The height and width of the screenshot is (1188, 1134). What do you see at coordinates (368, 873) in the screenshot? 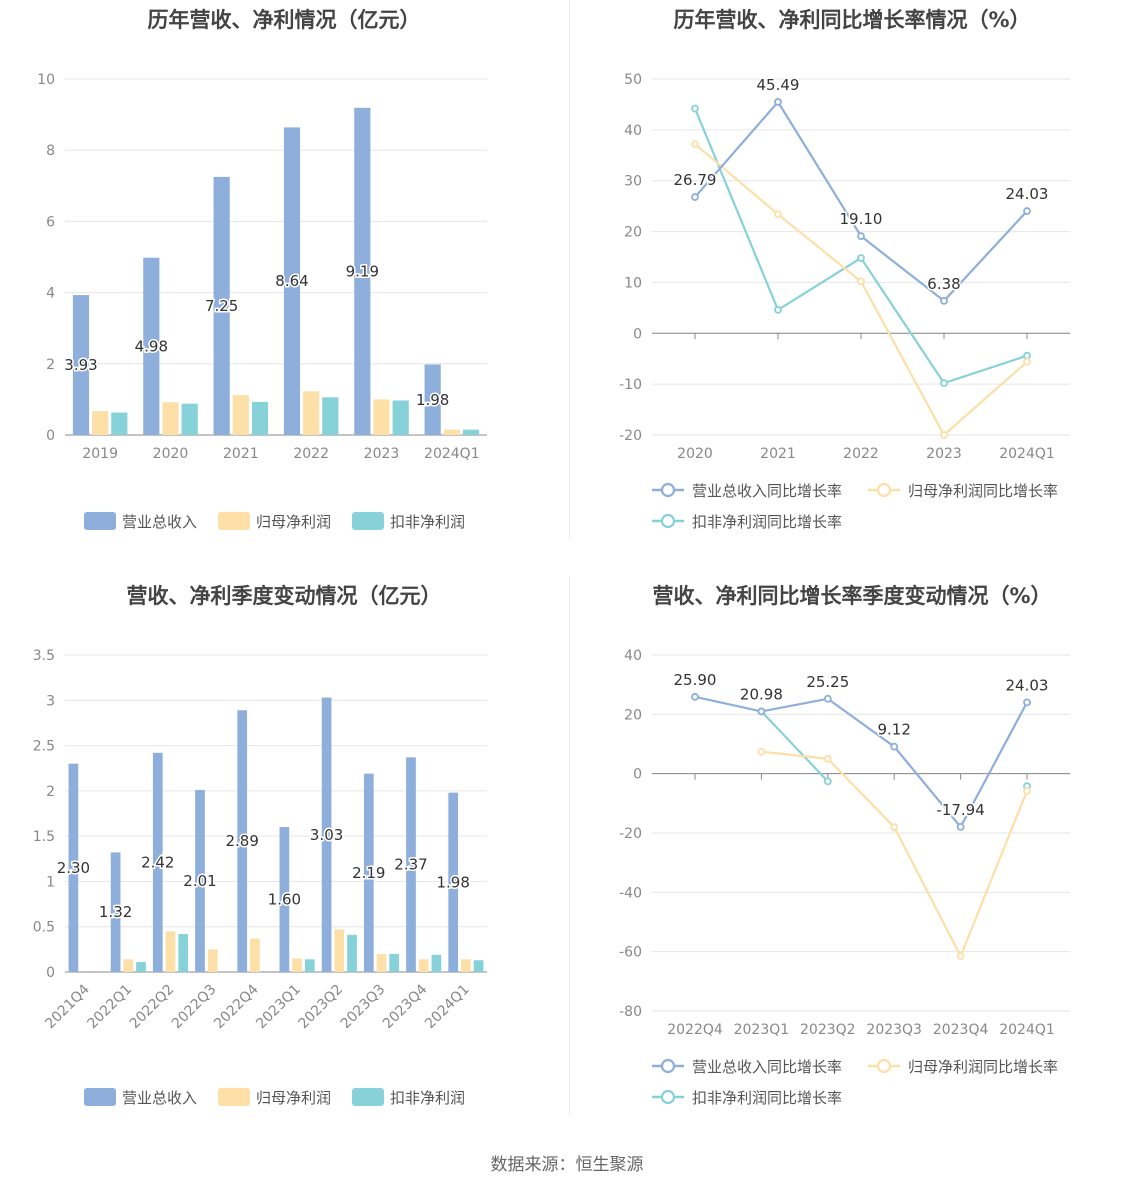
I see `bar-data-label: 2.19` at bounding box center [368, 873].